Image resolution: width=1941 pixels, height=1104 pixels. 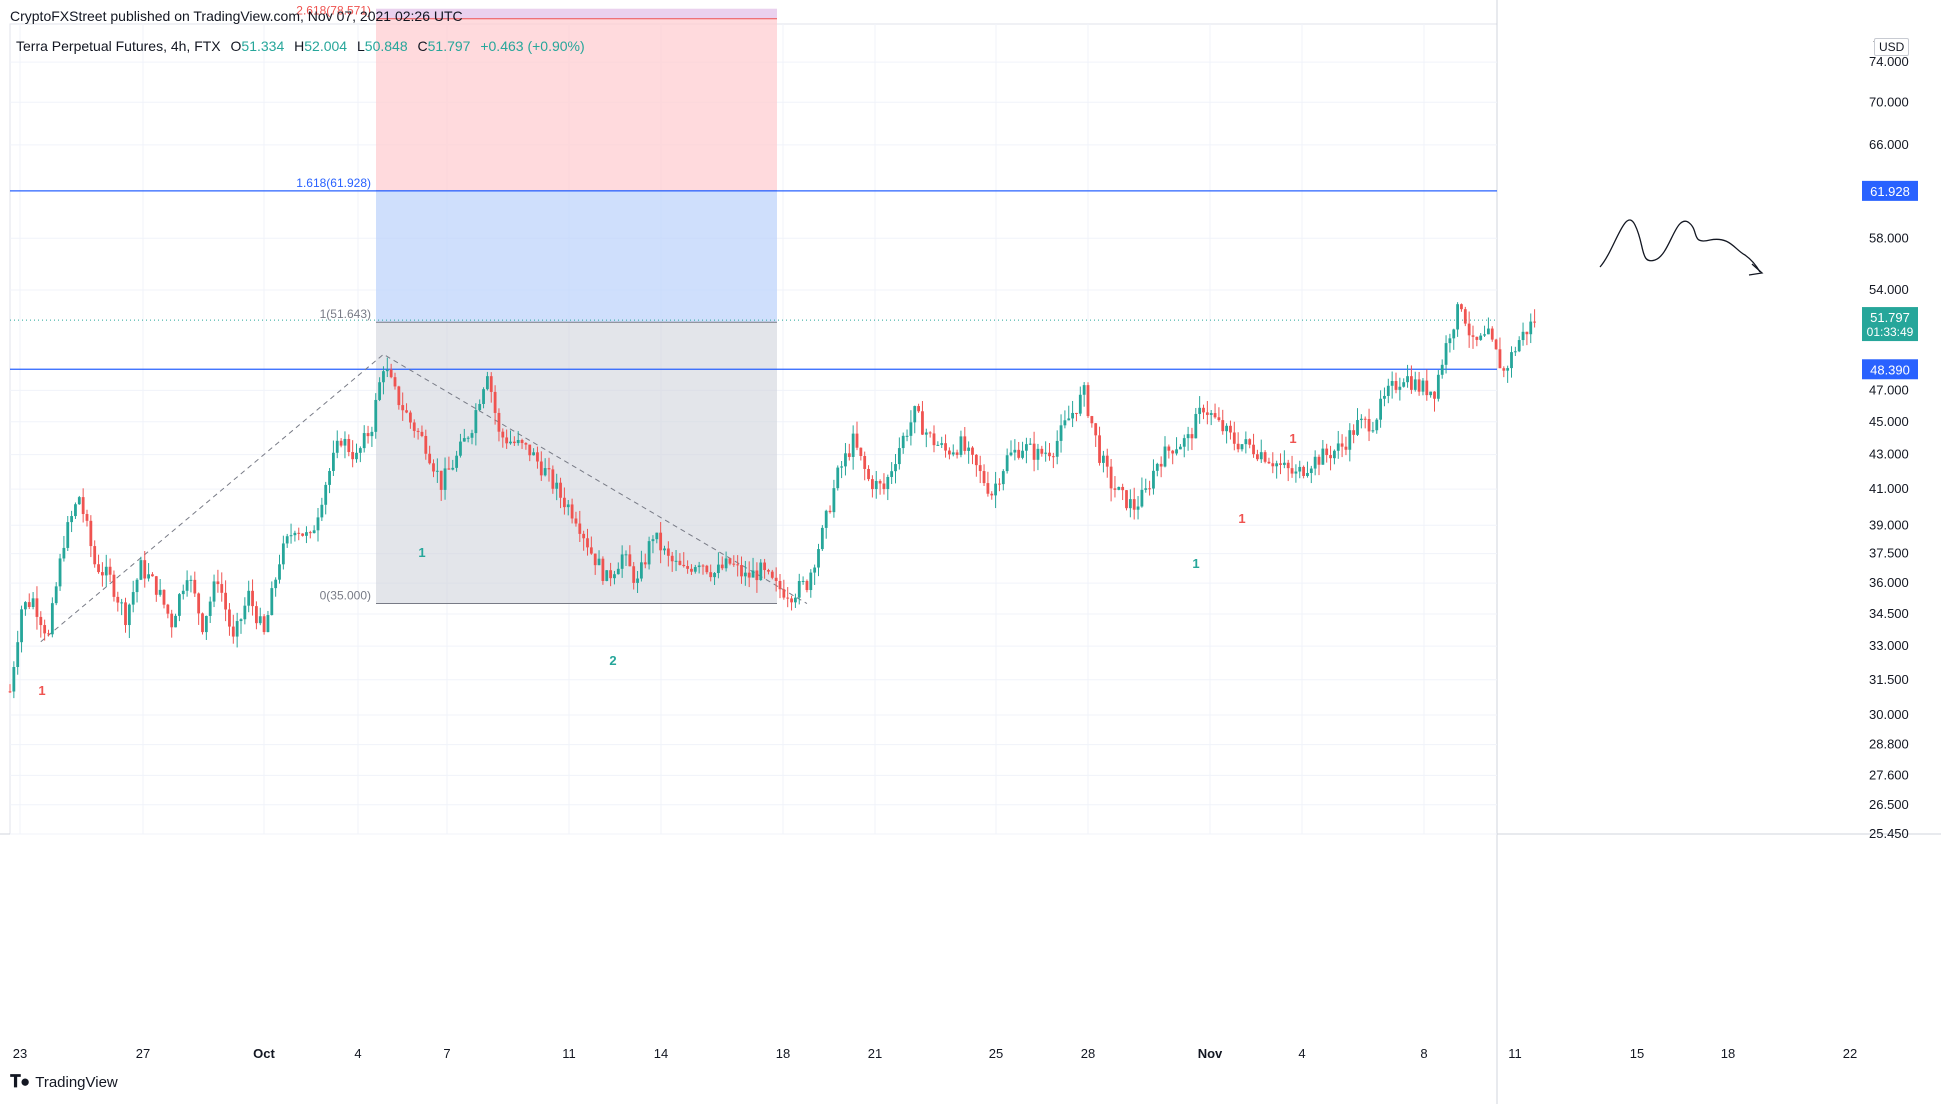 What do you see at coordinates (875, 1053) in the screenshot?
I see `time-tick-label: 21` at bounding box center [875, 1053].